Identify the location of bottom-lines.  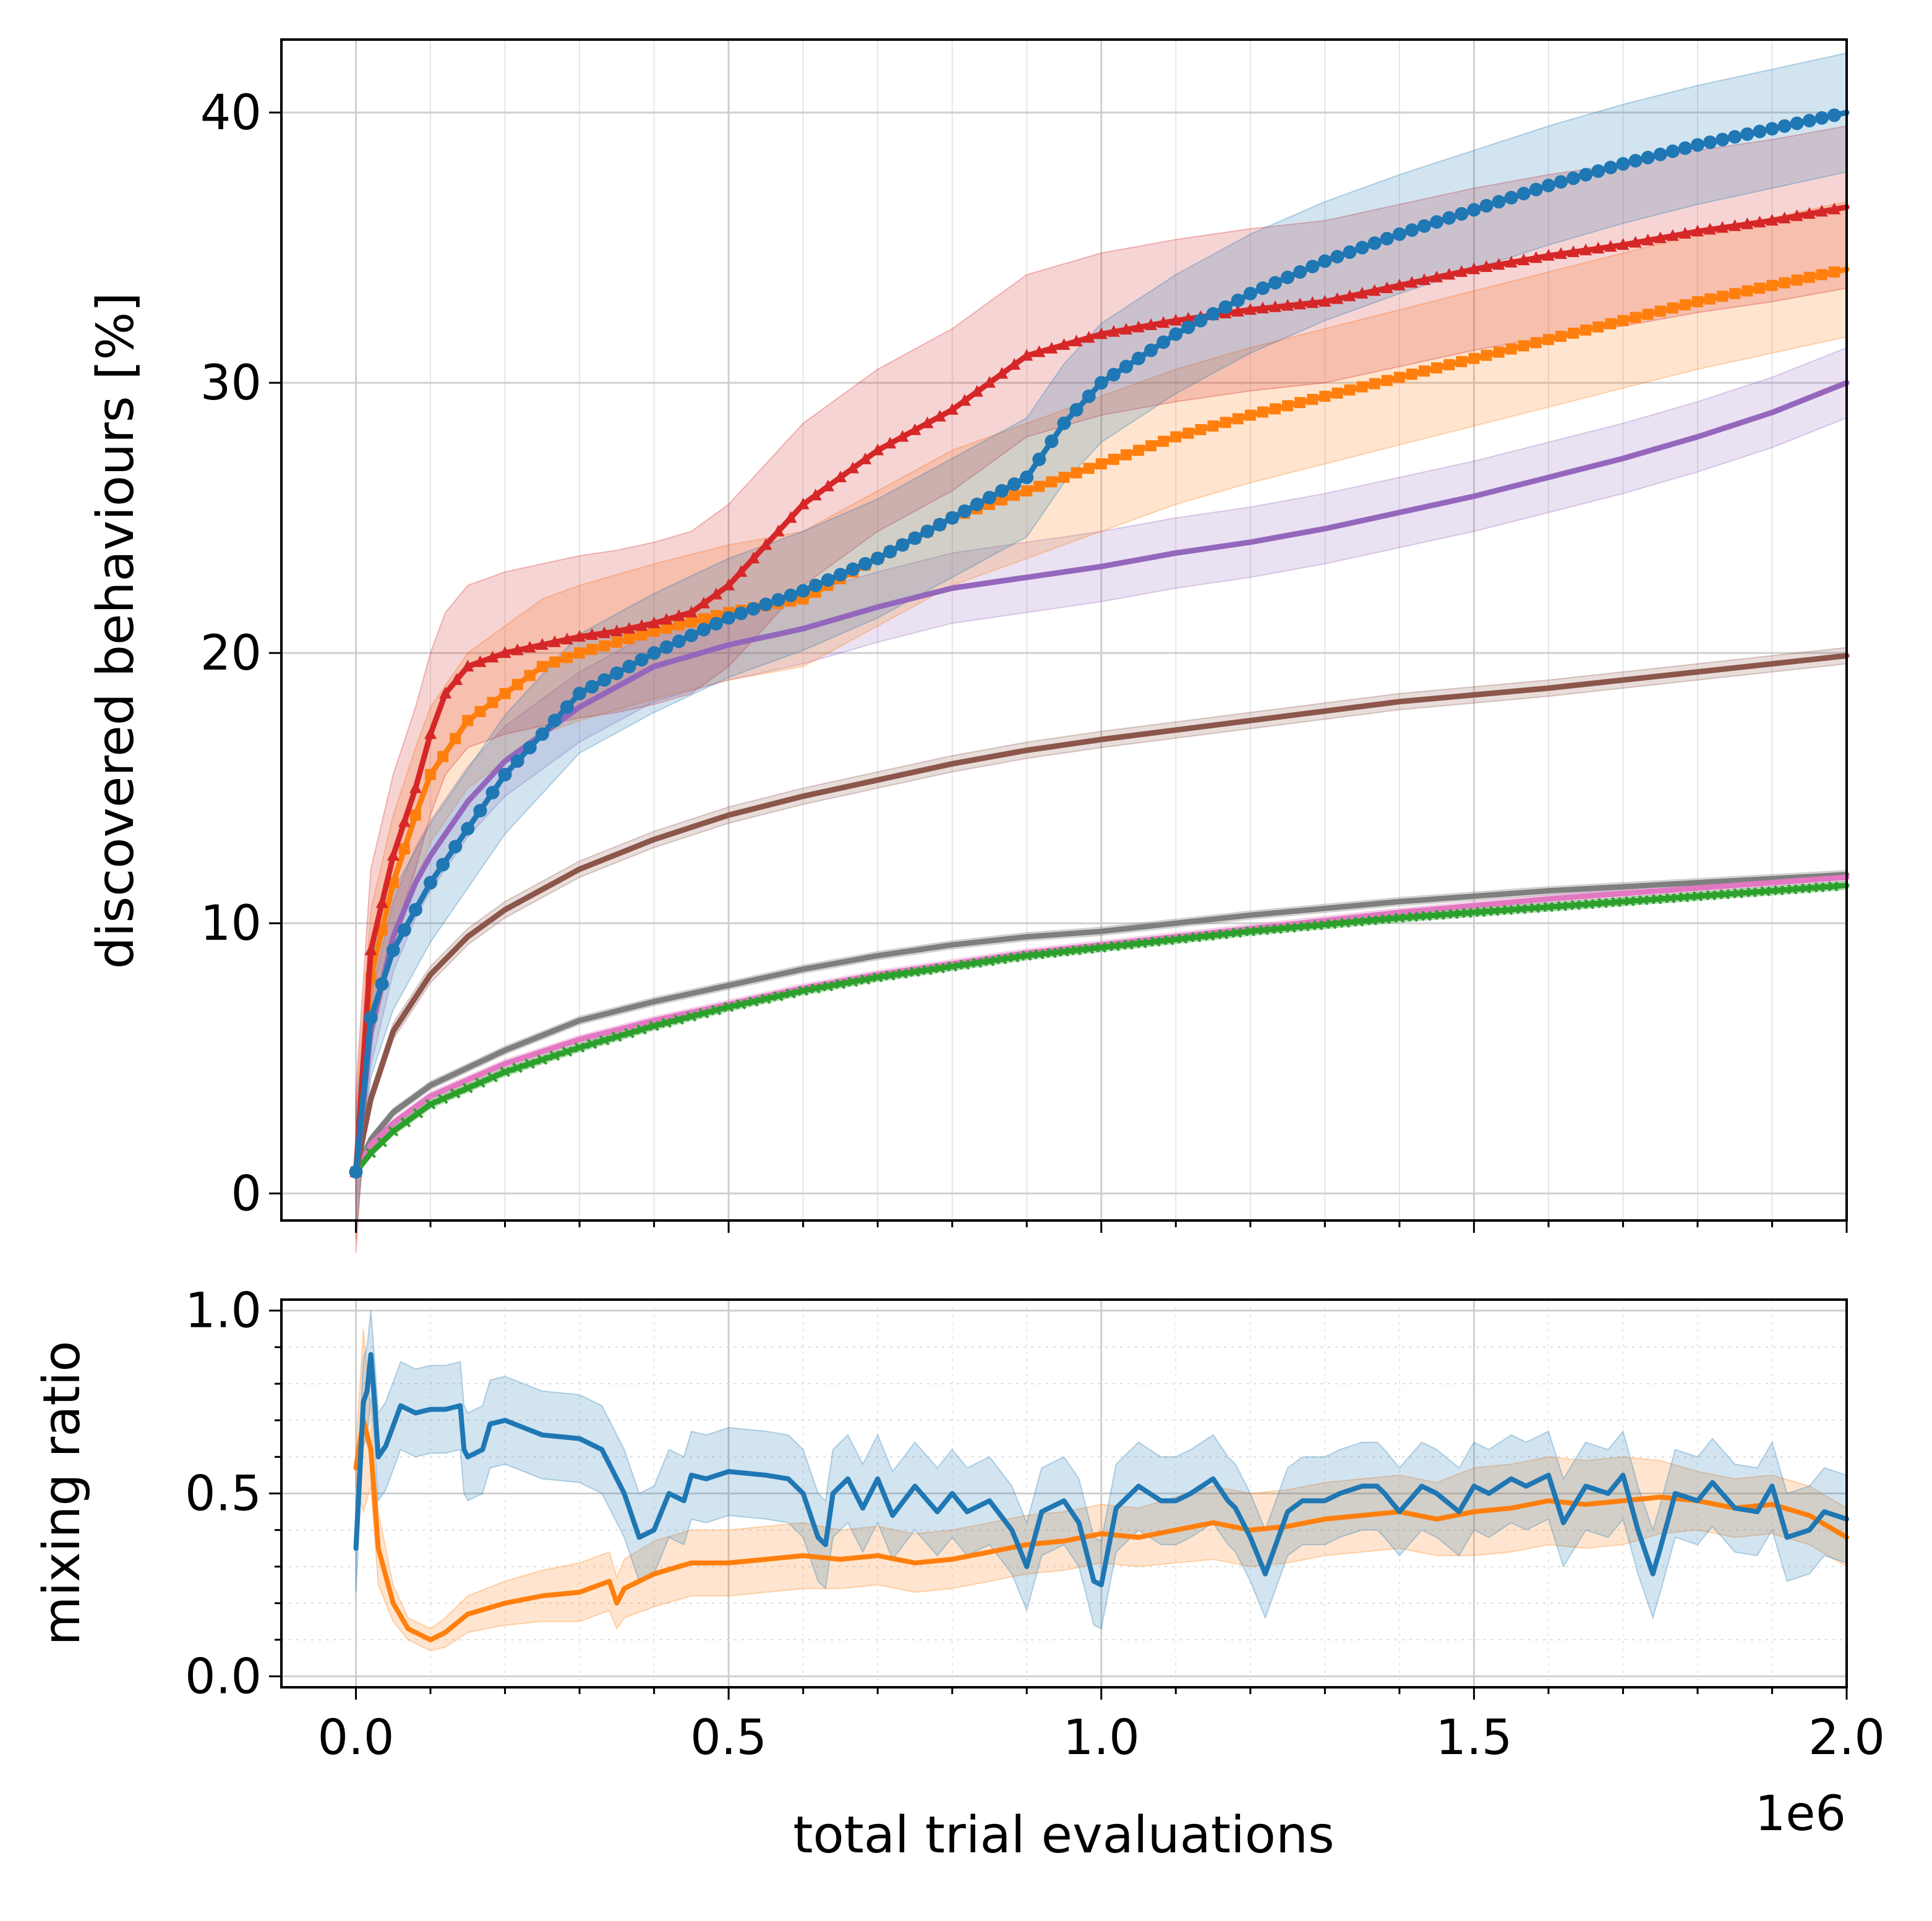
(1101, 1498).